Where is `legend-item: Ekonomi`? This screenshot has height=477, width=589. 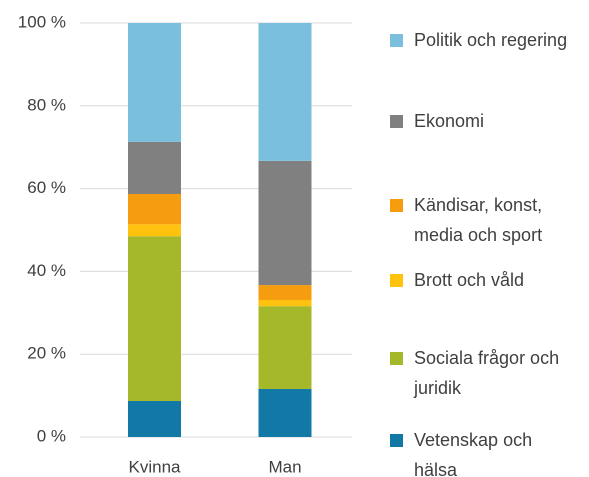 legend-item: Ekonomi is located at coordinates (487, 121).